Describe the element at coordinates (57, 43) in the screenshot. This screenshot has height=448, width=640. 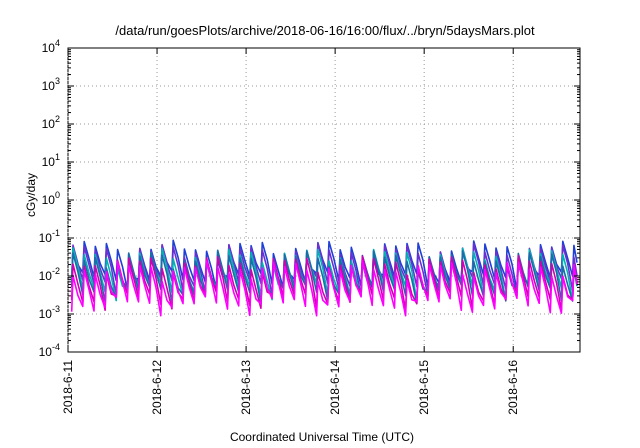
I see `y-tick-exponent: 4` at that location.